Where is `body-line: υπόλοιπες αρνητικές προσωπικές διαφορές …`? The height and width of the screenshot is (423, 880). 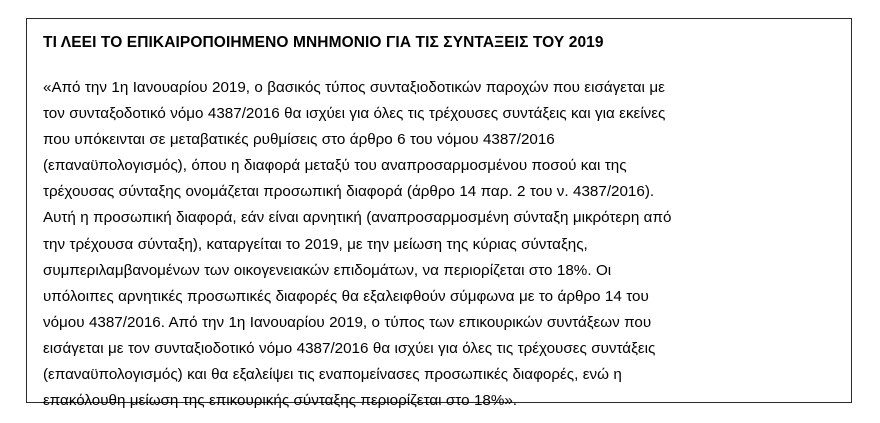
body-line: υπόλοιπες αρνητικές προσωπικές διαφορές … is located at coordinates (346, 296).